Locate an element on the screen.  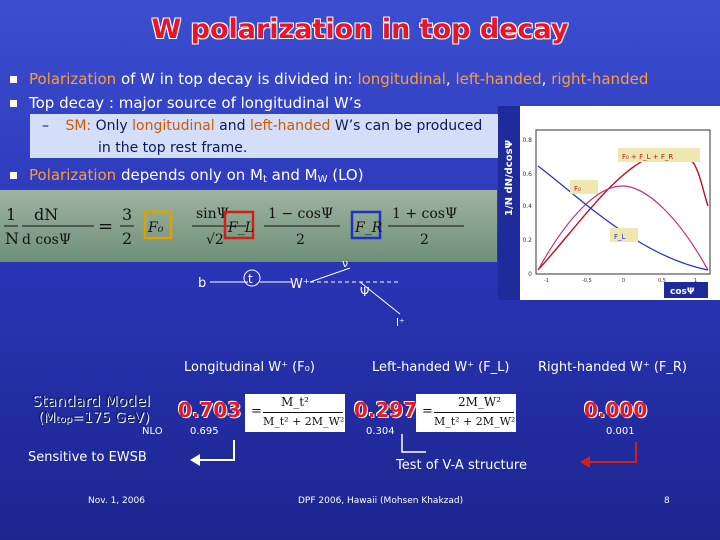
ytick: 0.2 is located at coordinates (527, 240).